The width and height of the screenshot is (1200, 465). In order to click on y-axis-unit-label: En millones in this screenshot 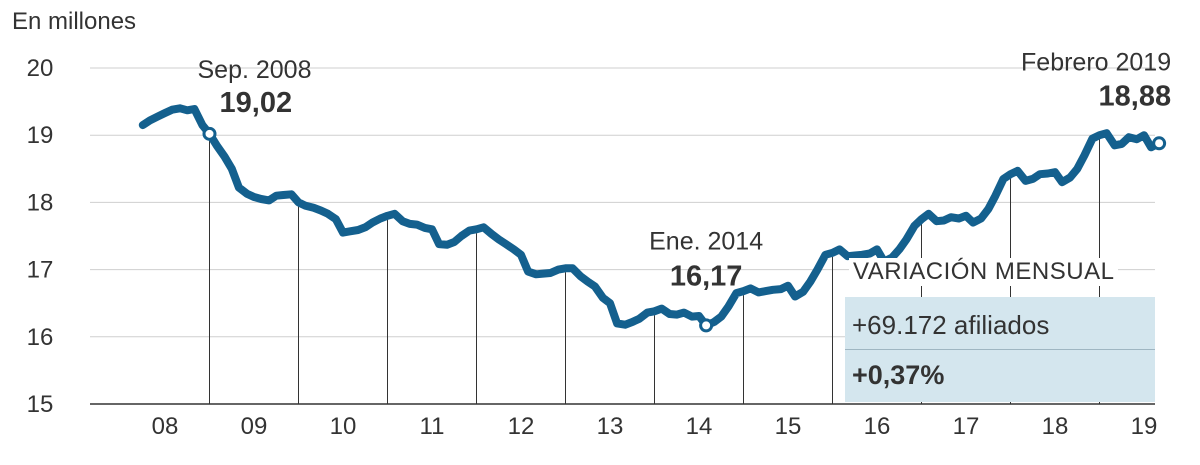, I will do `click(74, 21)`.